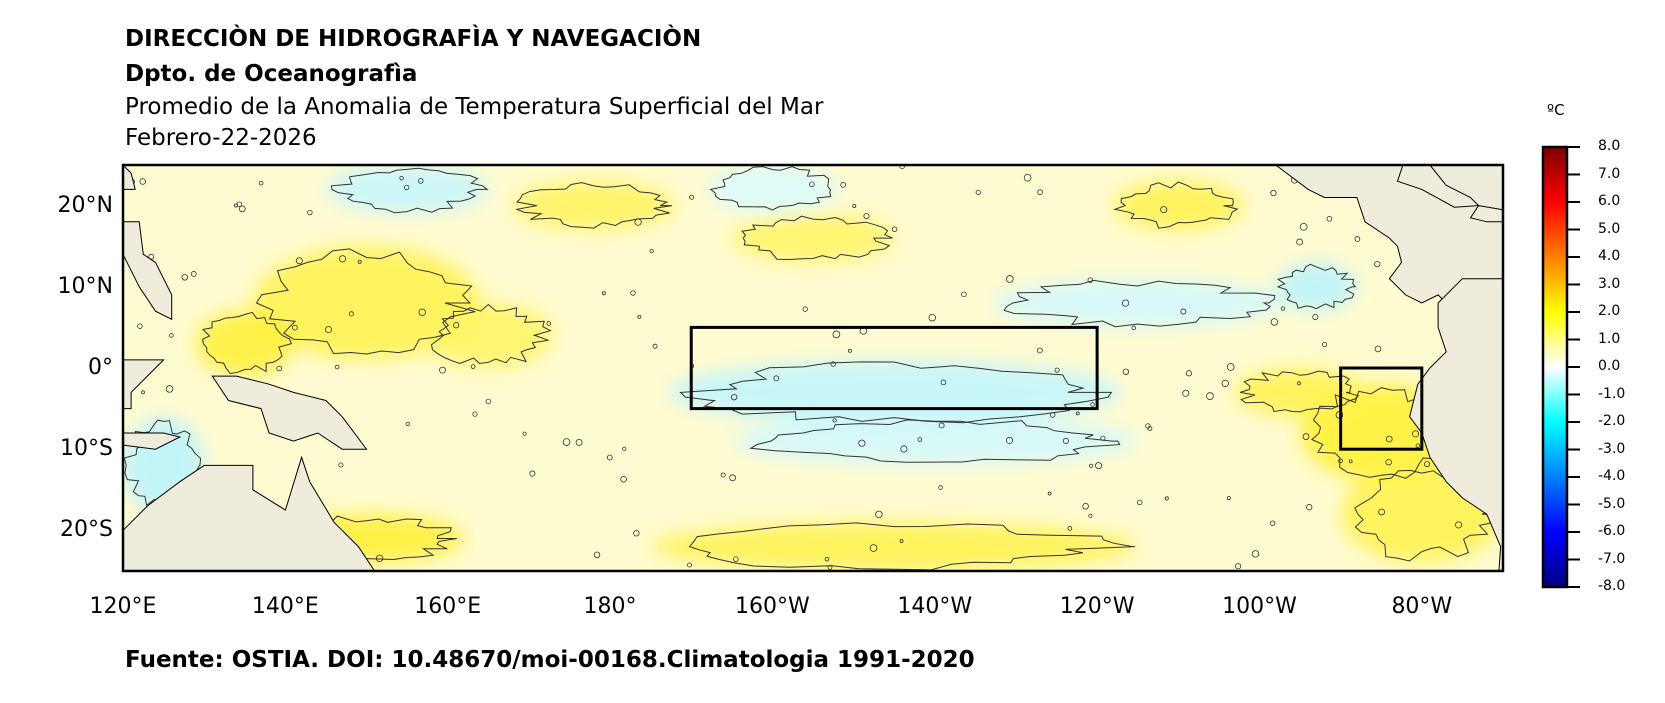  What do you see at coordinates (1609, 338) in the screenshot?
I see `colorbar-tick-label: 1.0` at bounding box center [1609, 338].